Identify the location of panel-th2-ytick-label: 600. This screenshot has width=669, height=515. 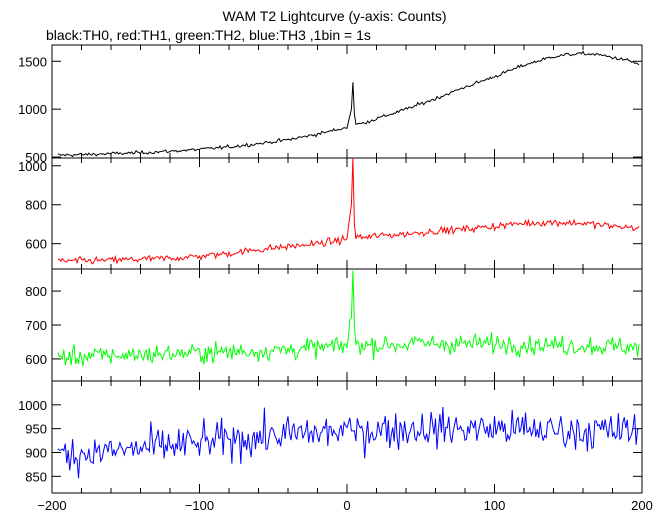
(36, 359).